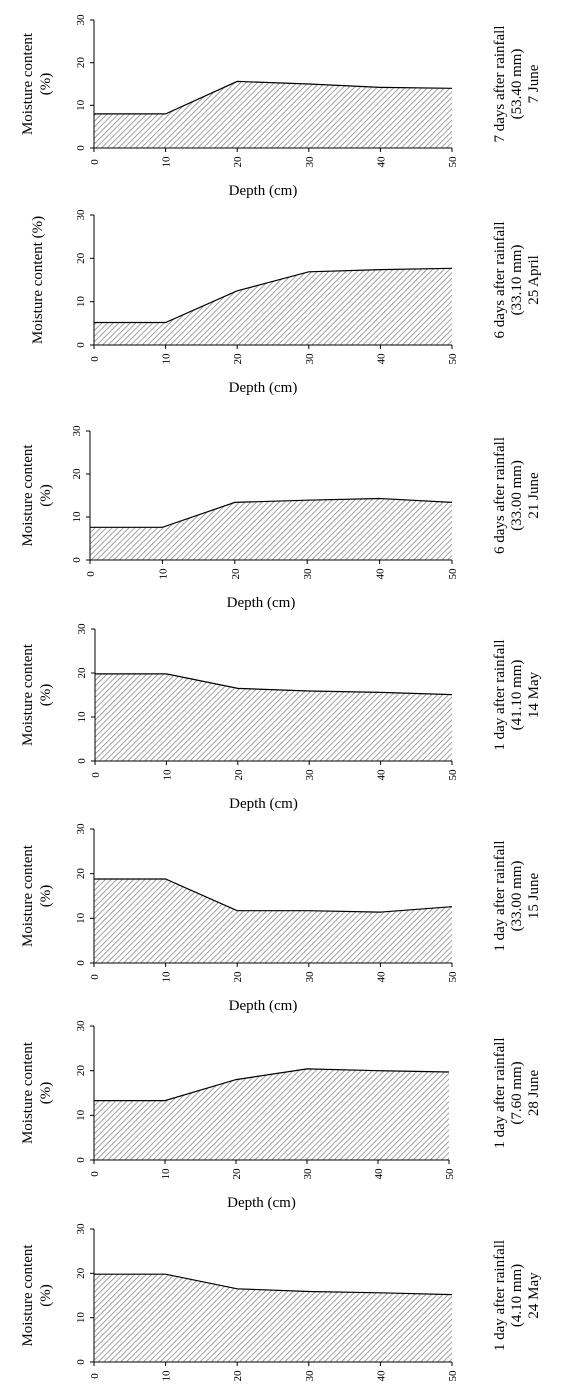  What do you see at coordinates (517, 695) in the screenshot?
I see `panel-annotation: (41.10 mm)` at bounding box center [517, 695].